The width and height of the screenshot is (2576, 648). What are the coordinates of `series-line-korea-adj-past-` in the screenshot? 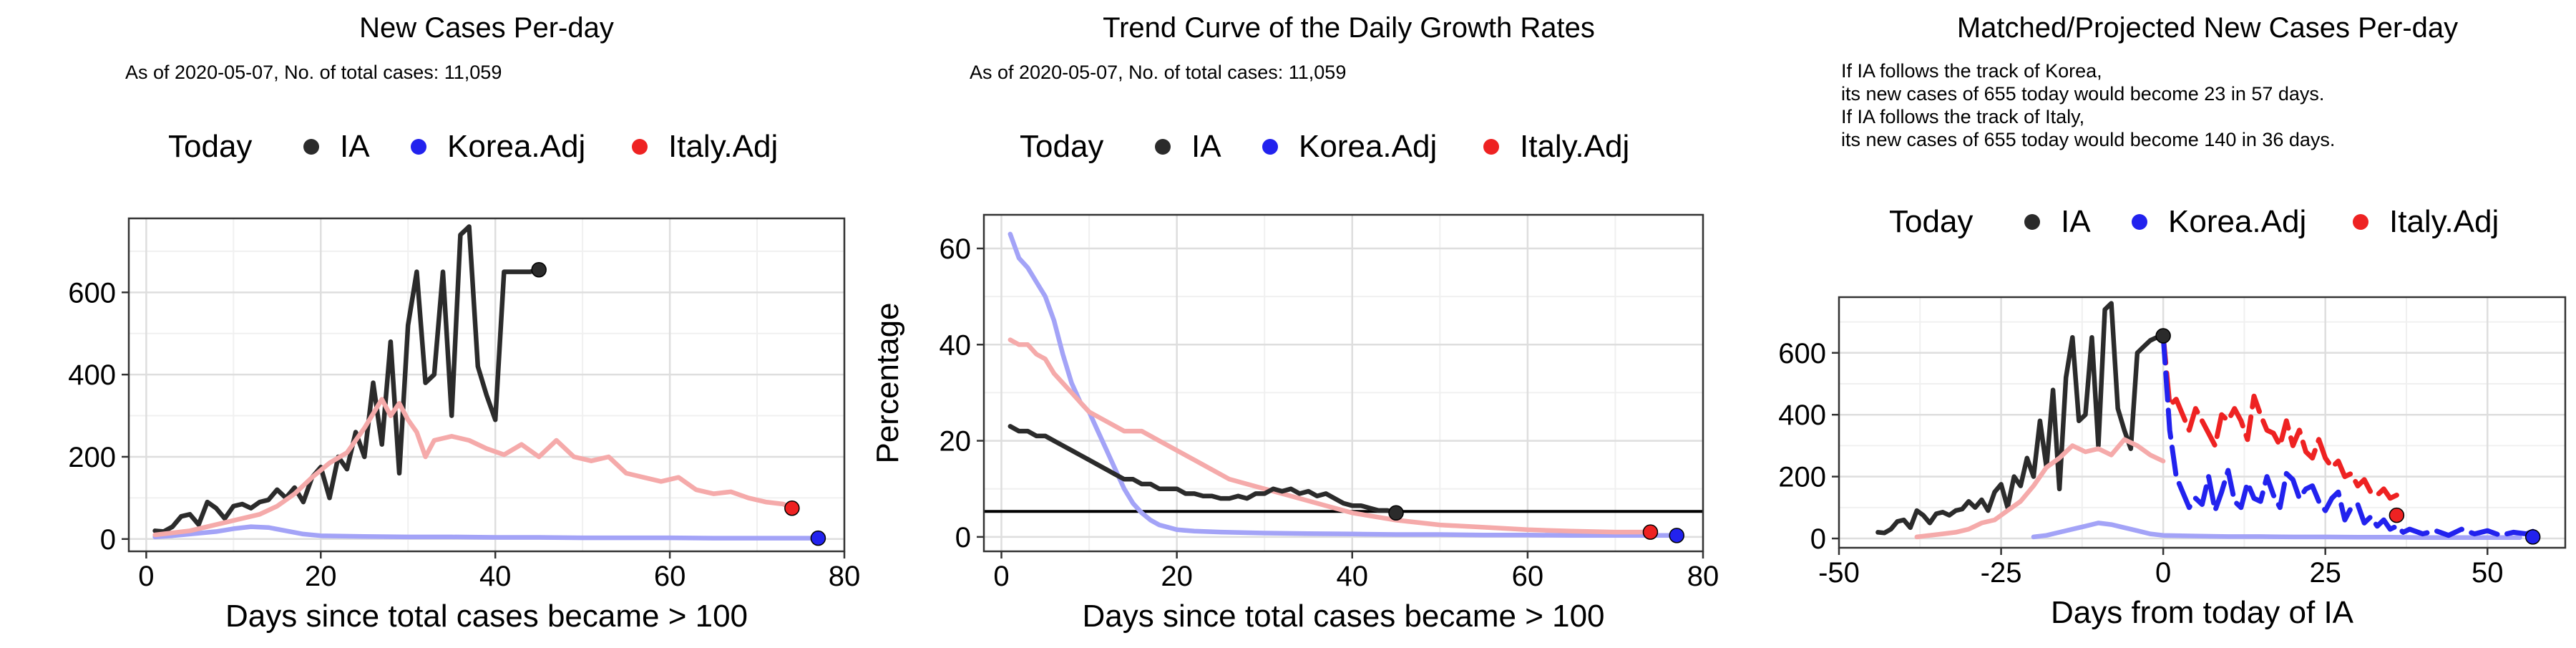 It's located at (2276, 531).